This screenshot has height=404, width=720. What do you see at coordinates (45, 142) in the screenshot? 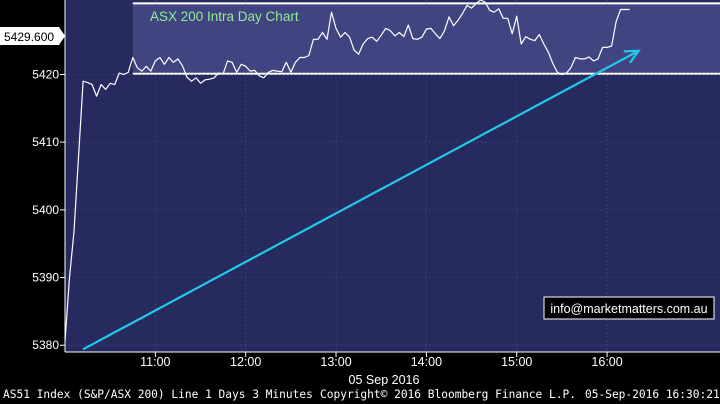
I see `y-tick-label: 5410` at bounding box center [45, 142].